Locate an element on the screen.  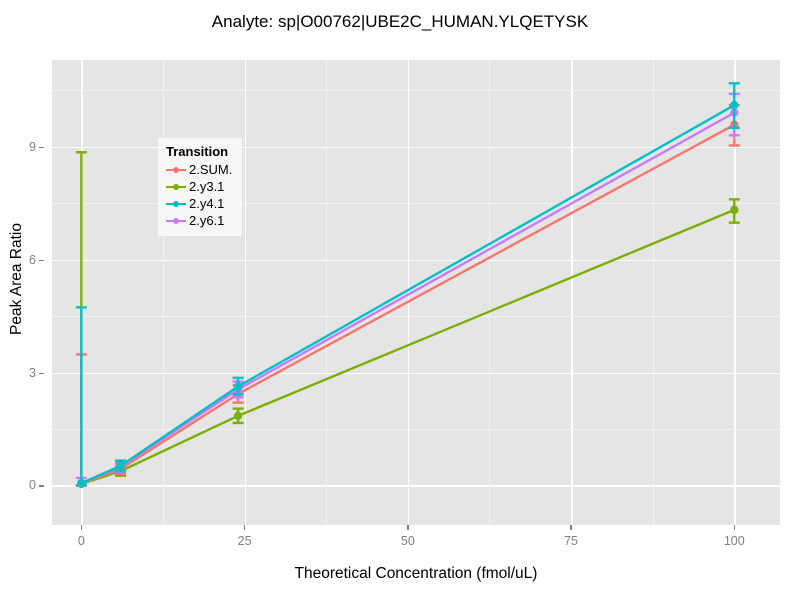
legend: Transition 2.SUM. 2.y3.1 2.y4.1 2.y6.1 is located at coordinates (200, 187).